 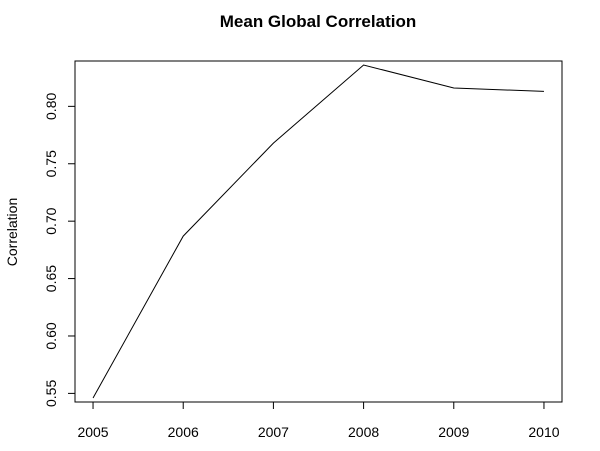 I want to click on y-tick-label: 0.65, so click(x=51, y=278).